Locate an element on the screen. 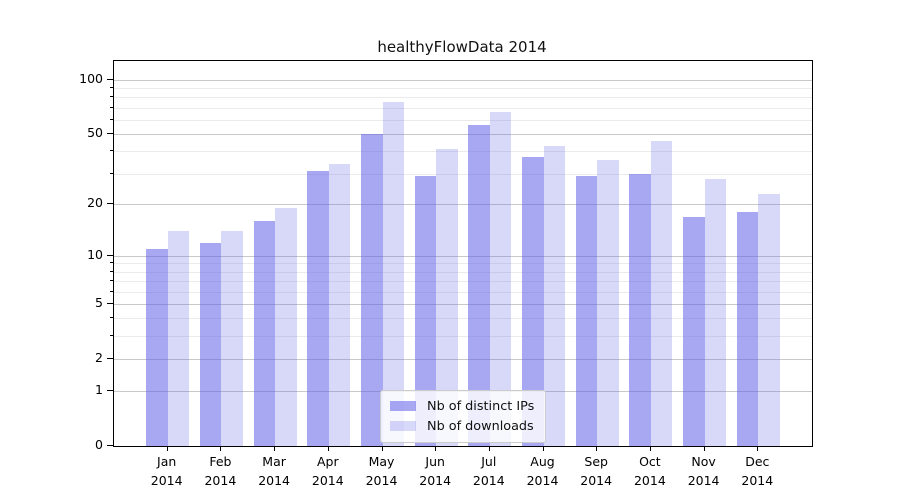 The width and height of the screenshot is (900, 500). x-tick-mark-feb is located at coordinates (221, 448).